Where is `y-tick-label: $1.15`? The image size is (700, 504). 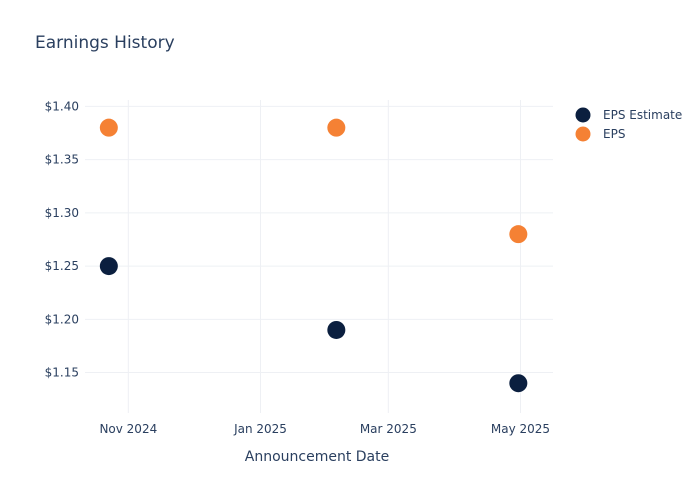 y-tick-label: $1.15 is located at coordinates (62, 373).